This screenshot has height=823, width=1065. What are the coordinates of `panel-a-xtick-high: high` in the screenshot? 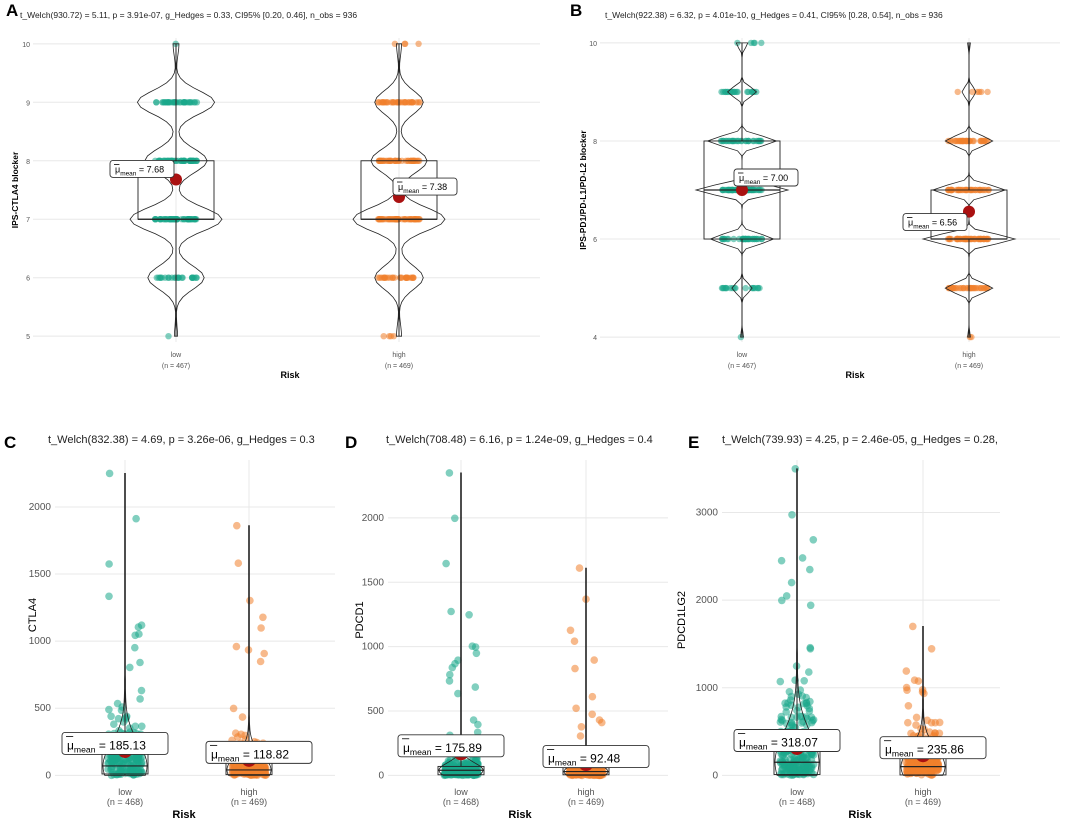 It's located at (398, 355).